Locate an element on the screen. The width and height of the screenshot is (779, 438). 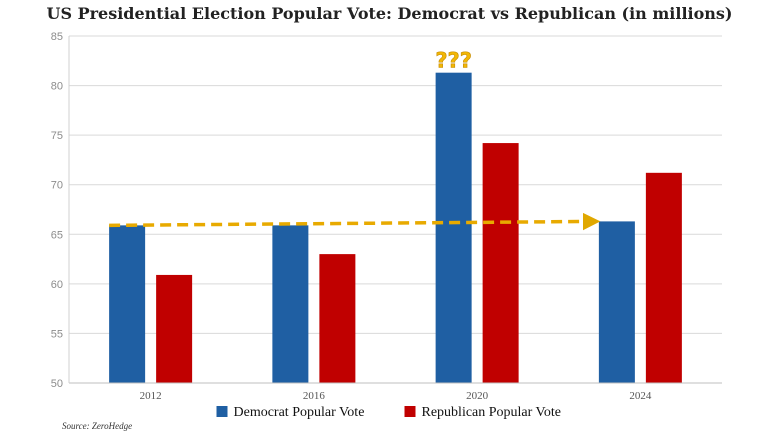
x-tick-label: 2012 is located at coordinates (151, 396).